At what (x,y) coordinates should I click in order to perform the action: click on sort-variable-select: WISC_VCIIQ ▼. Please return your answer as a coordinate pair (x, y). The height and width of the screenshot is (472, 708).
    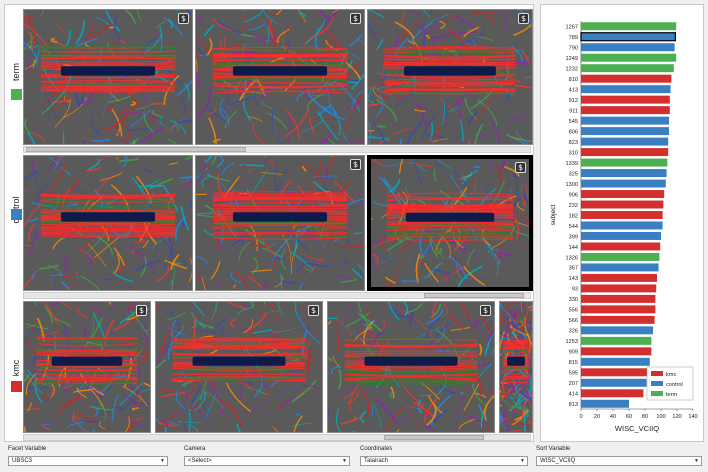
    Looking at the image, I should click on (619, 461).